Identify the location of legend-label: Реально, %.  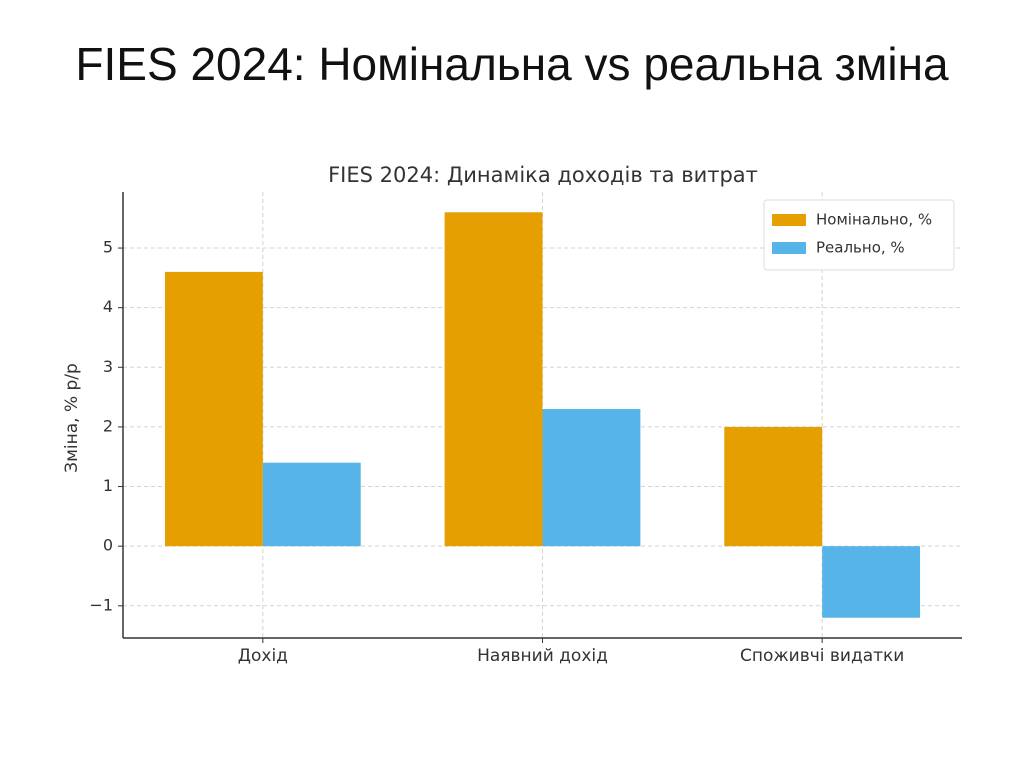
(860, 248).